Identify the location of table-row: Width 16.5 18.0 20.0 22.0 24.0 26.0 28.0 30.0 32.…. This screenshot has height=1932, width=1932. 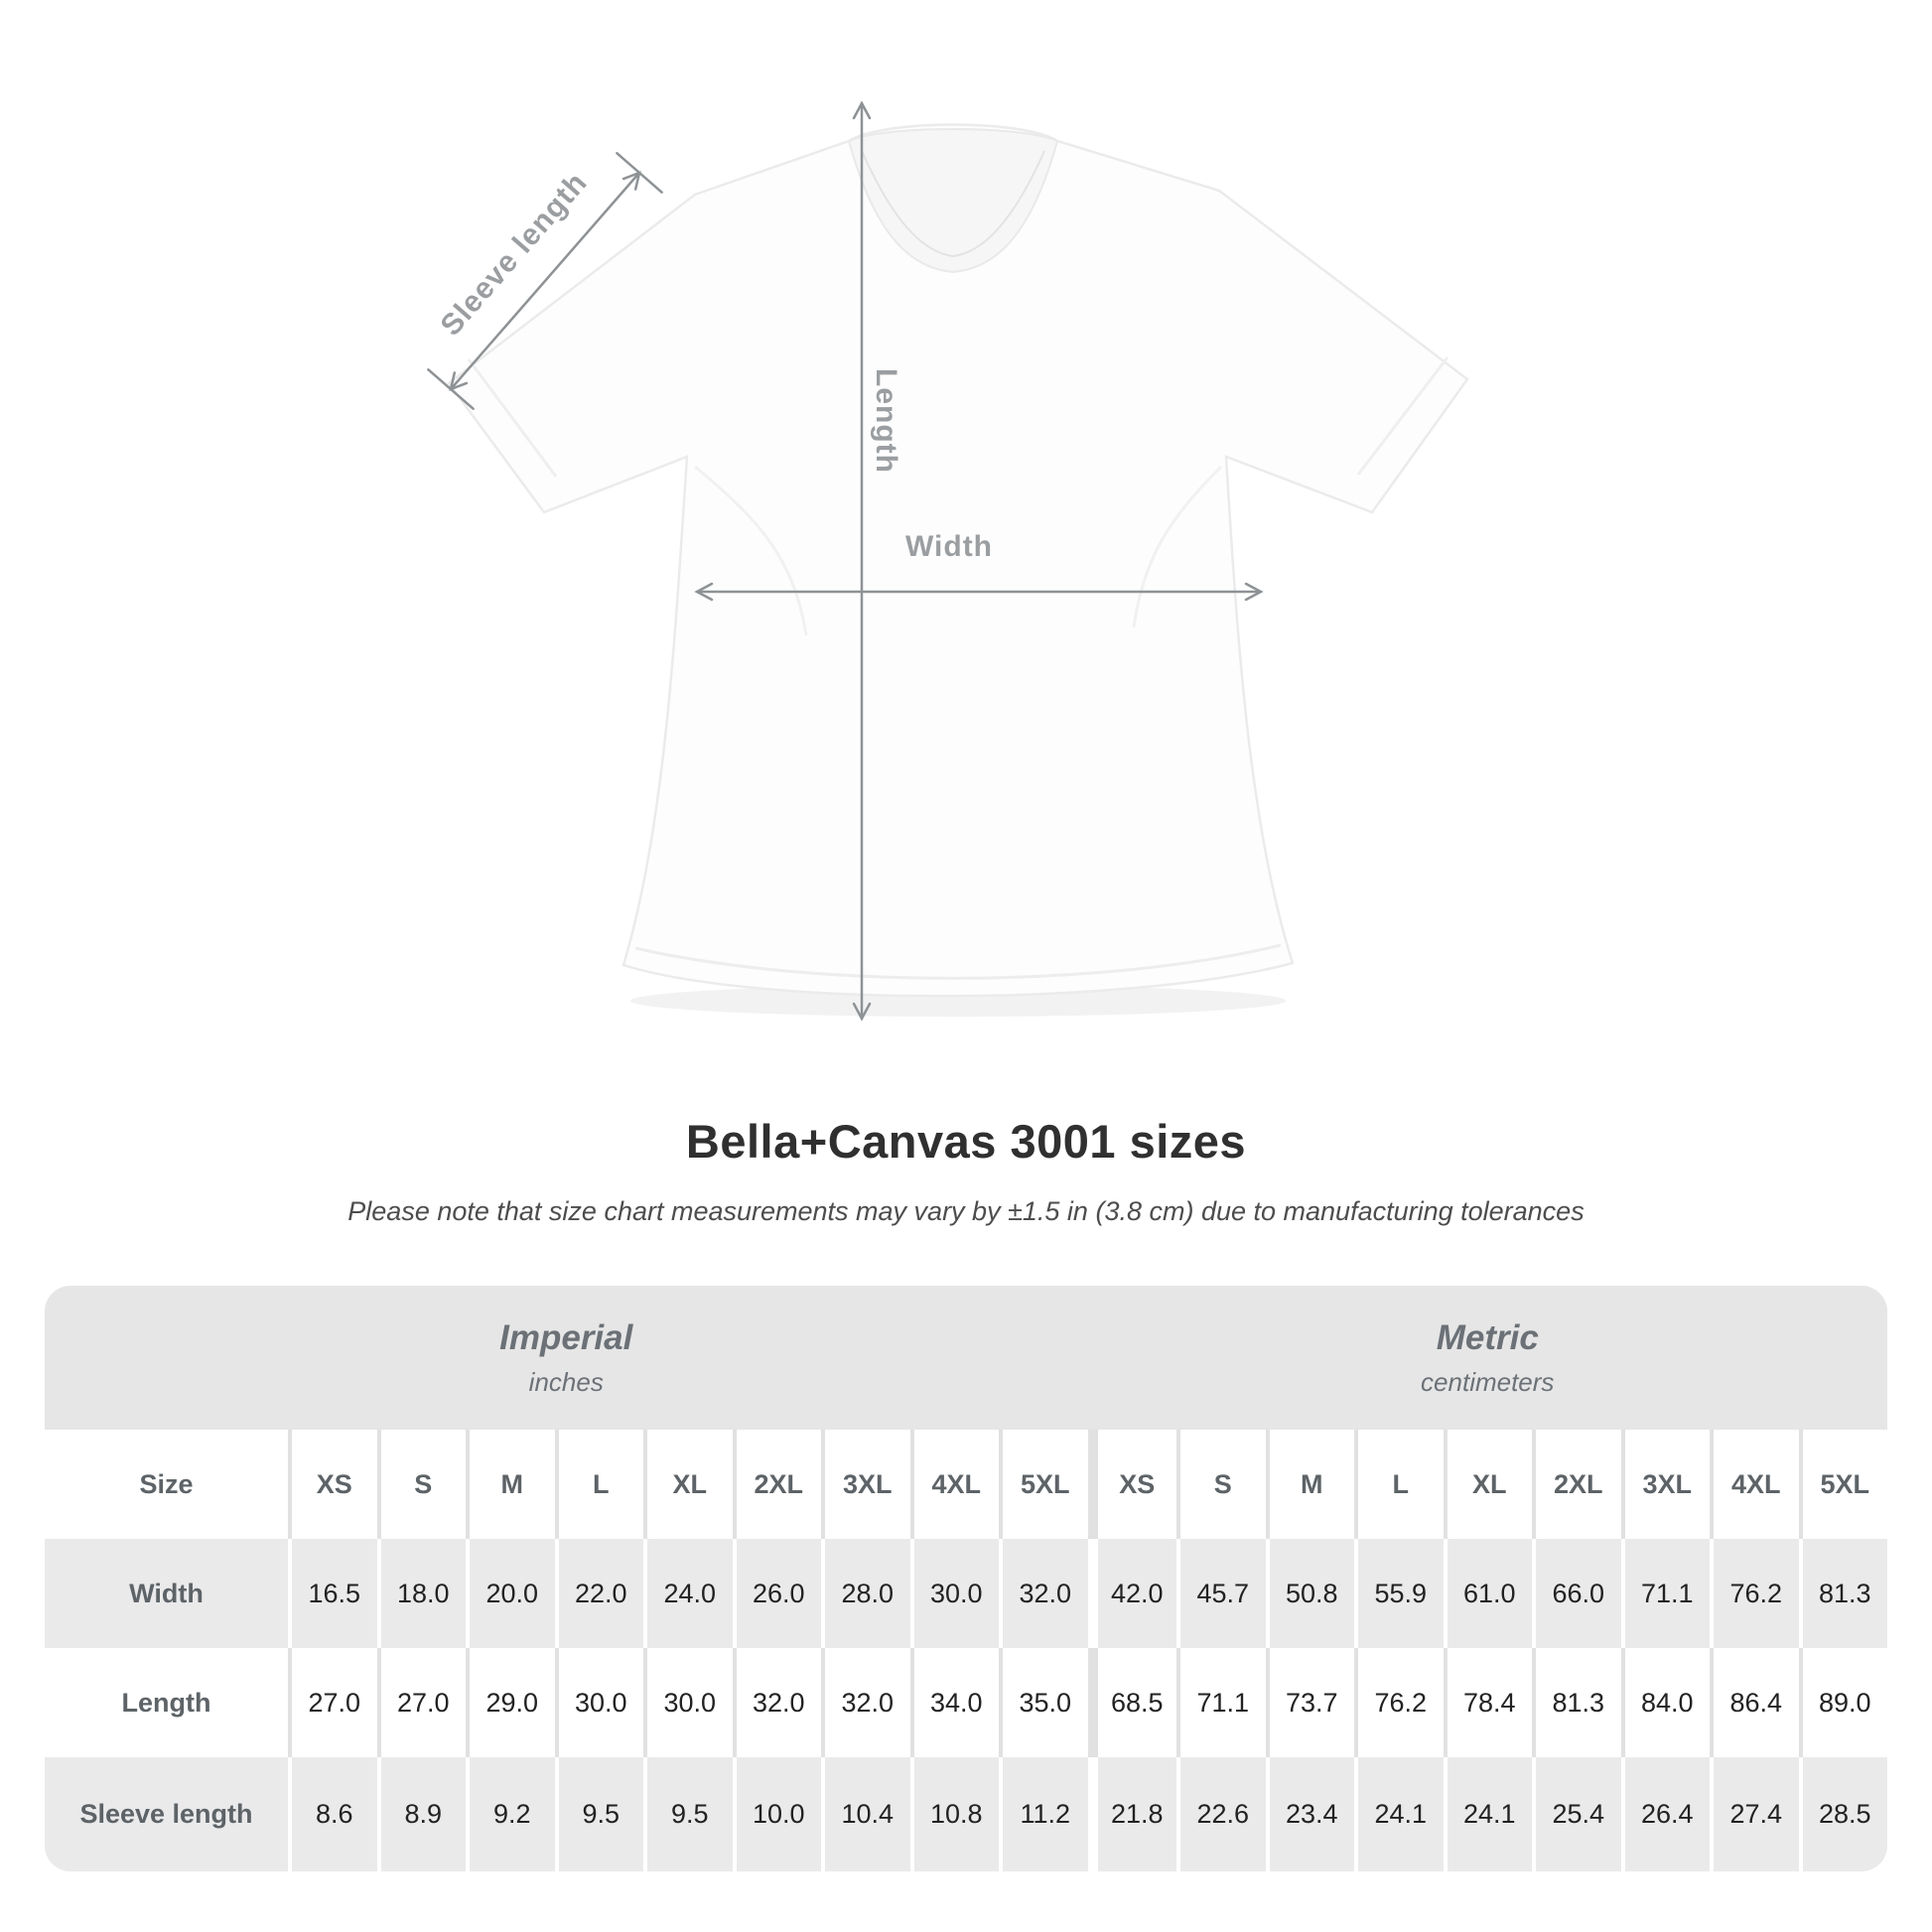
(966, 1594).